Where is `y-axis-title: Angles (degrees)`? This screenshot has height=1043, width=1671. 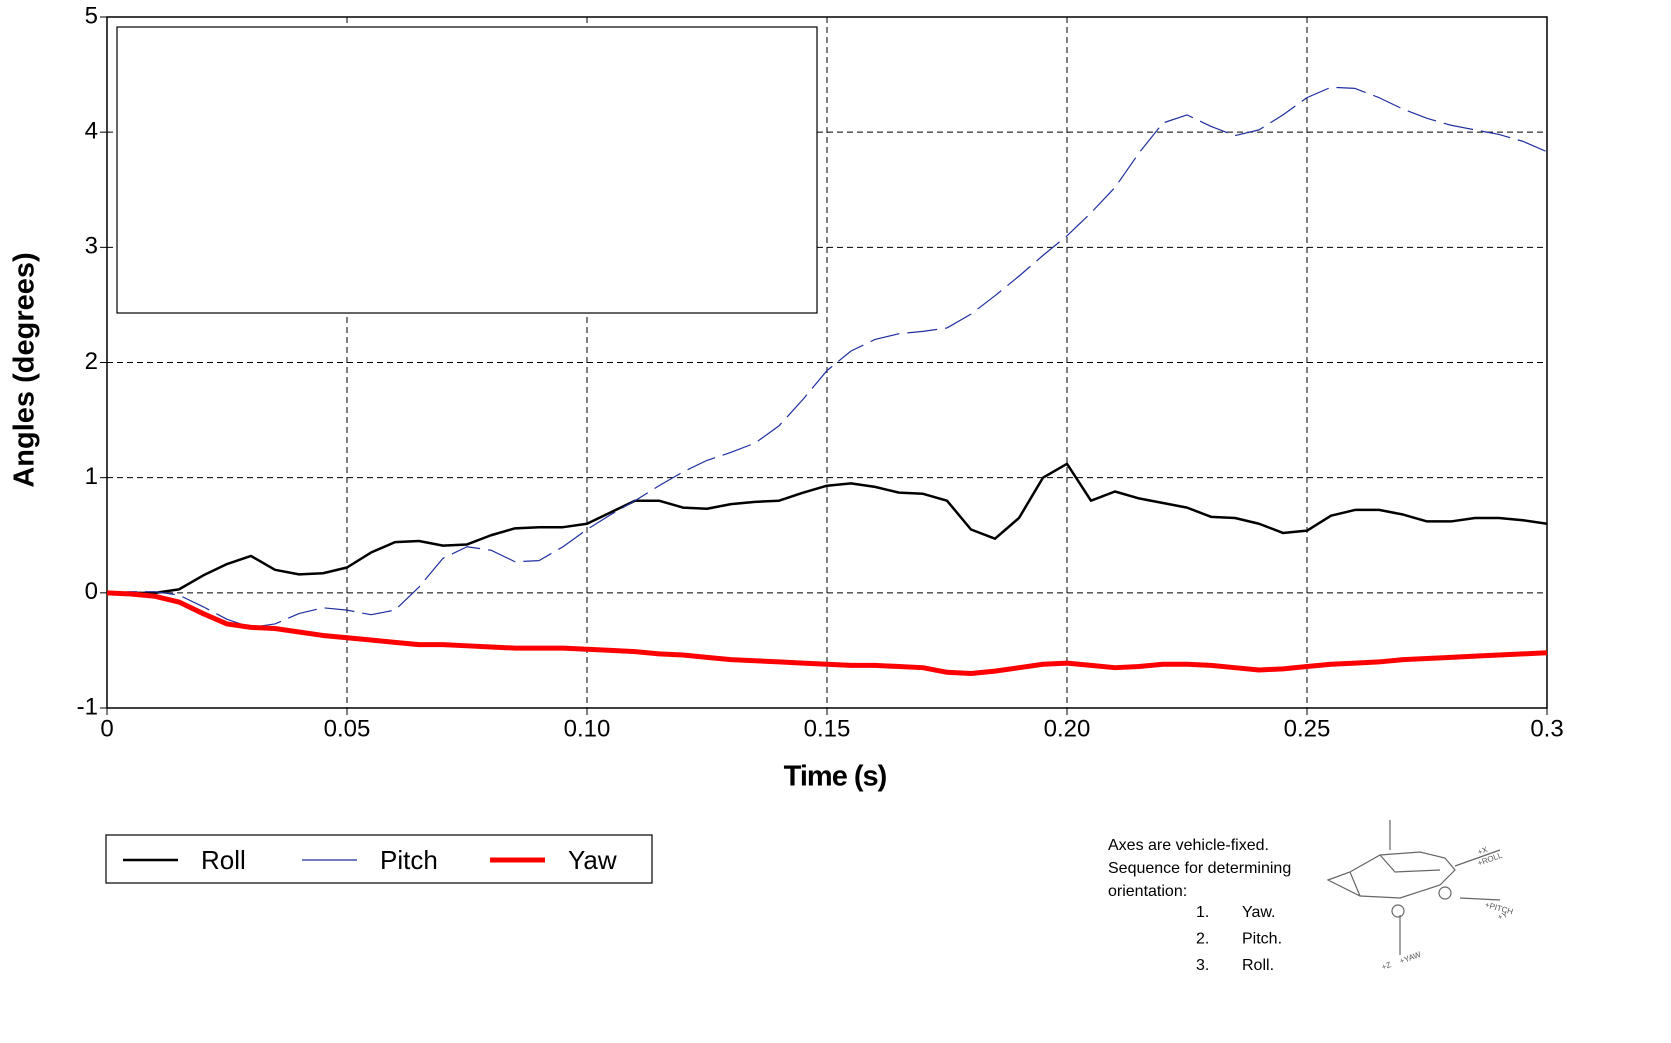
y-axis-title: Angles (degrees) is located at coordinates (25, 369).